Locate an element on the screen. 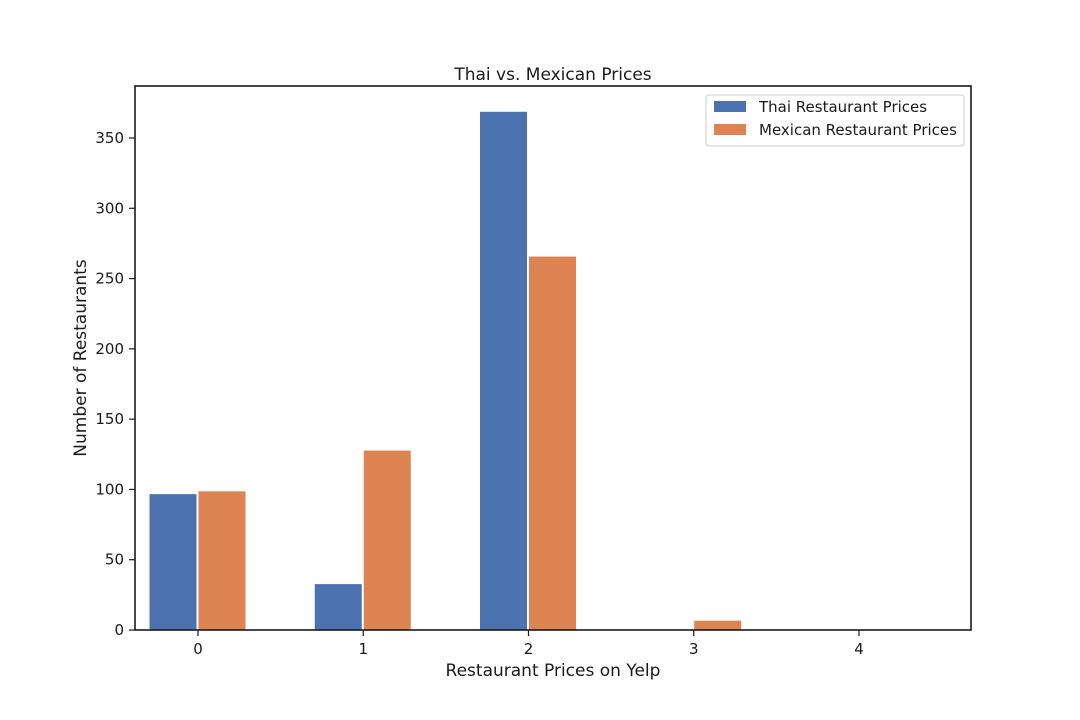 The image size is (1080, 720). y-tick-label: 100 is located at coordinates (109, 489).